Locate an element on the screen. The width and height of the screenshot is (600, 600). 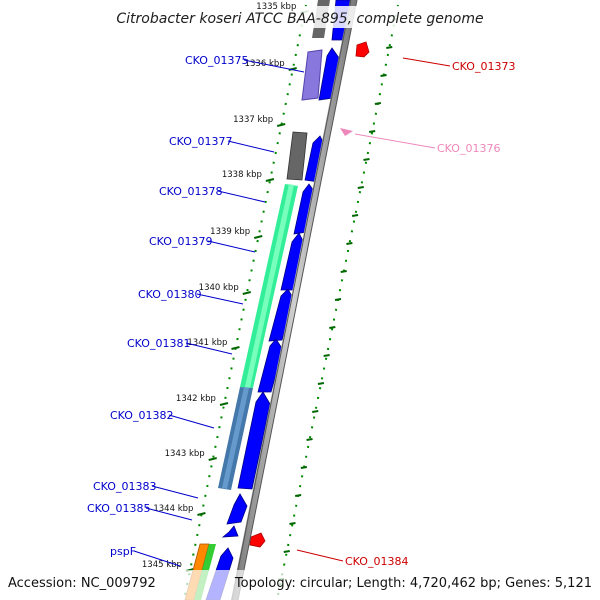
gene-arrow-cko01376 is located at coordinates (346, 132).